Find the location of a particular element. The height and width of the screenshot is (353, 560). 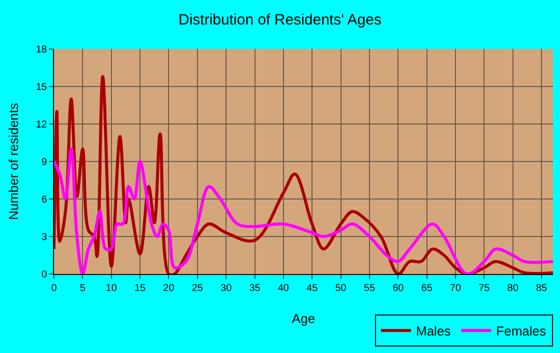

x-tick-label: 30 is located at coordinates (226, 288).